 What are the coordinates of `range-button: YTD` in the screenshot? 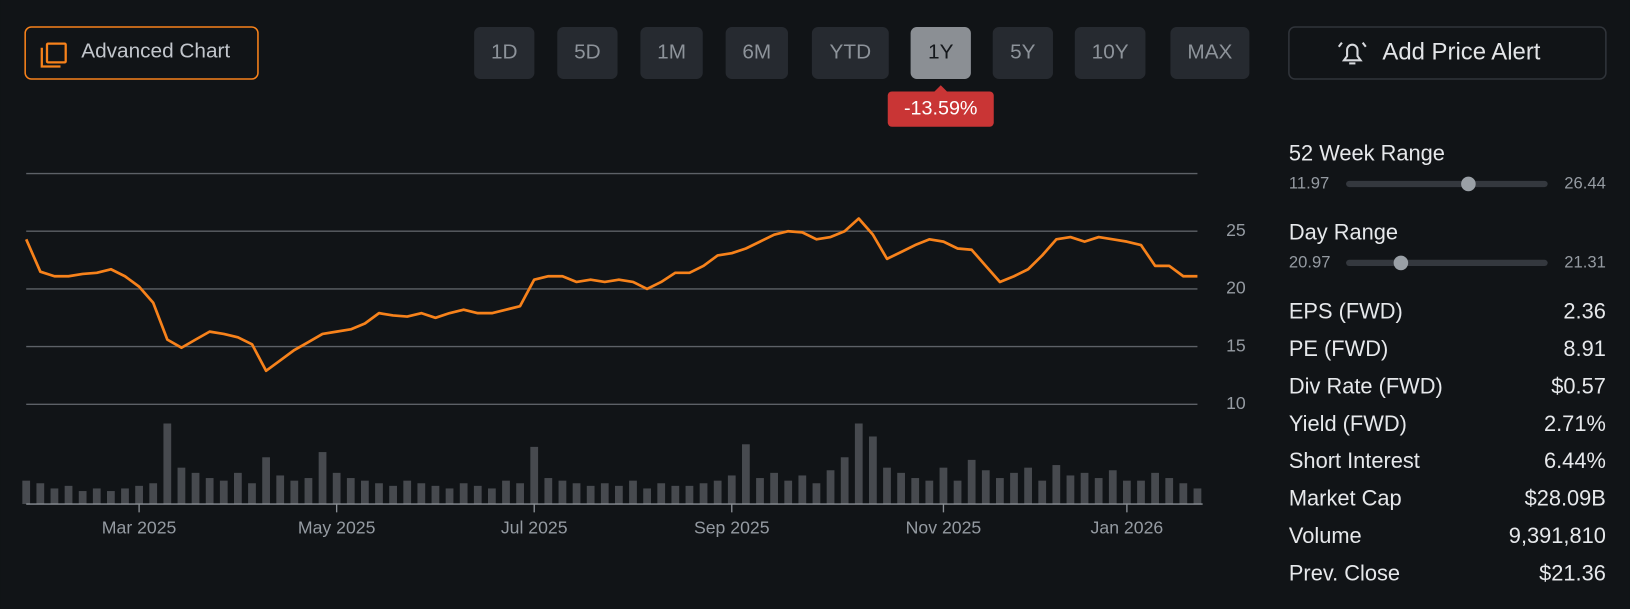 It's located at (850, 53).